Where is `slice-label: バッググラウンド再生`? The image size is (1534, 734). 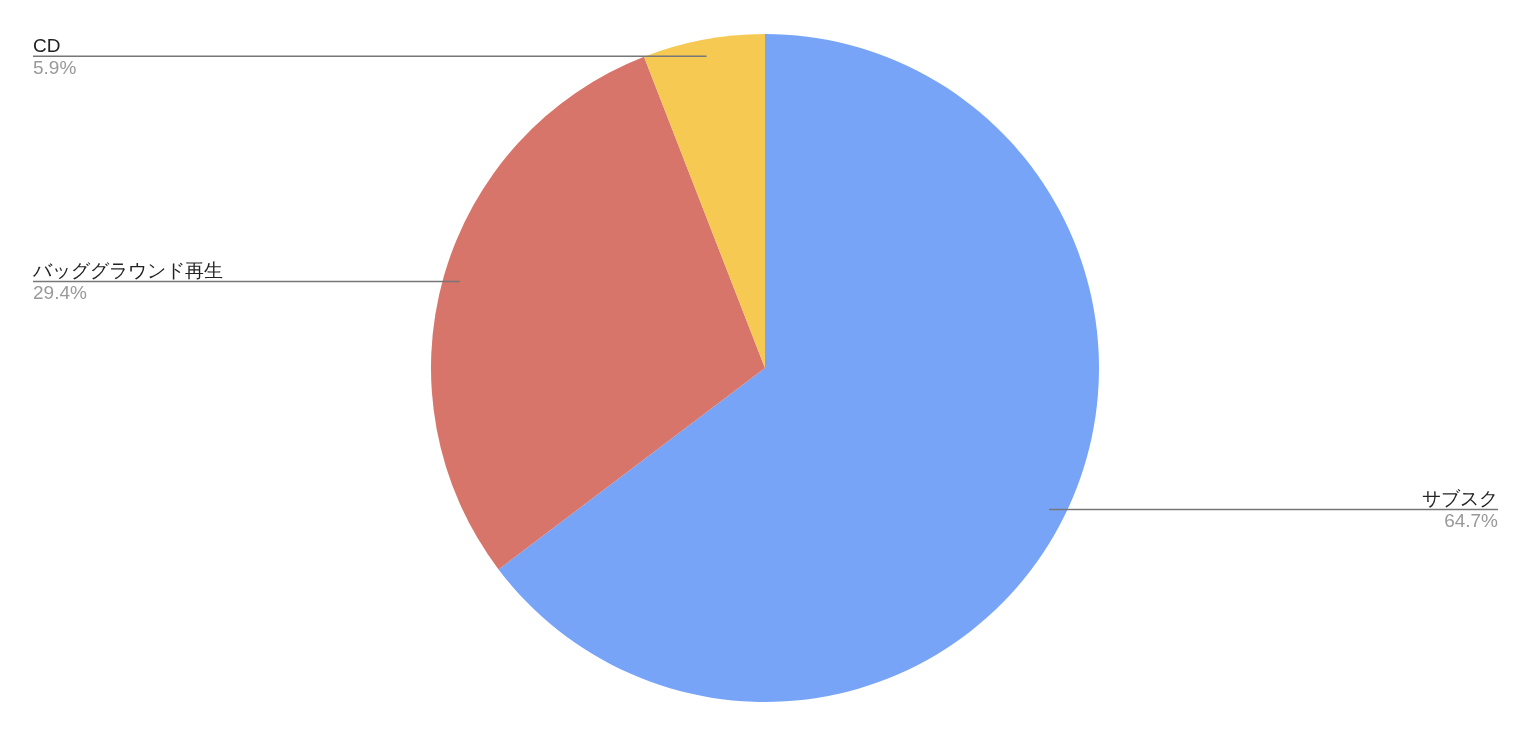 slice-label: バッググラウンド再生 is located at coordinates (127, 271).